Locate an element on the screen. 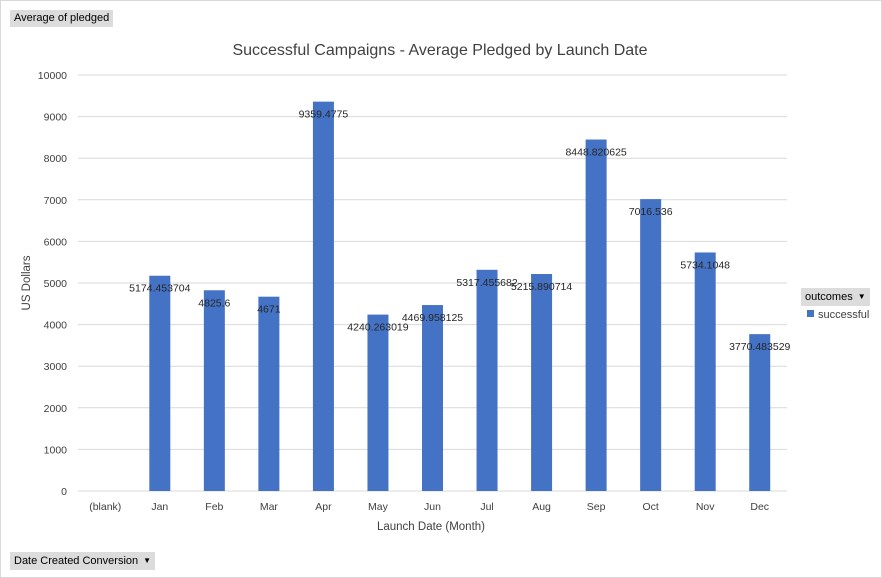 The image size is (882, 578). x-tick-label: Dec is located at coordinates (759, 507).